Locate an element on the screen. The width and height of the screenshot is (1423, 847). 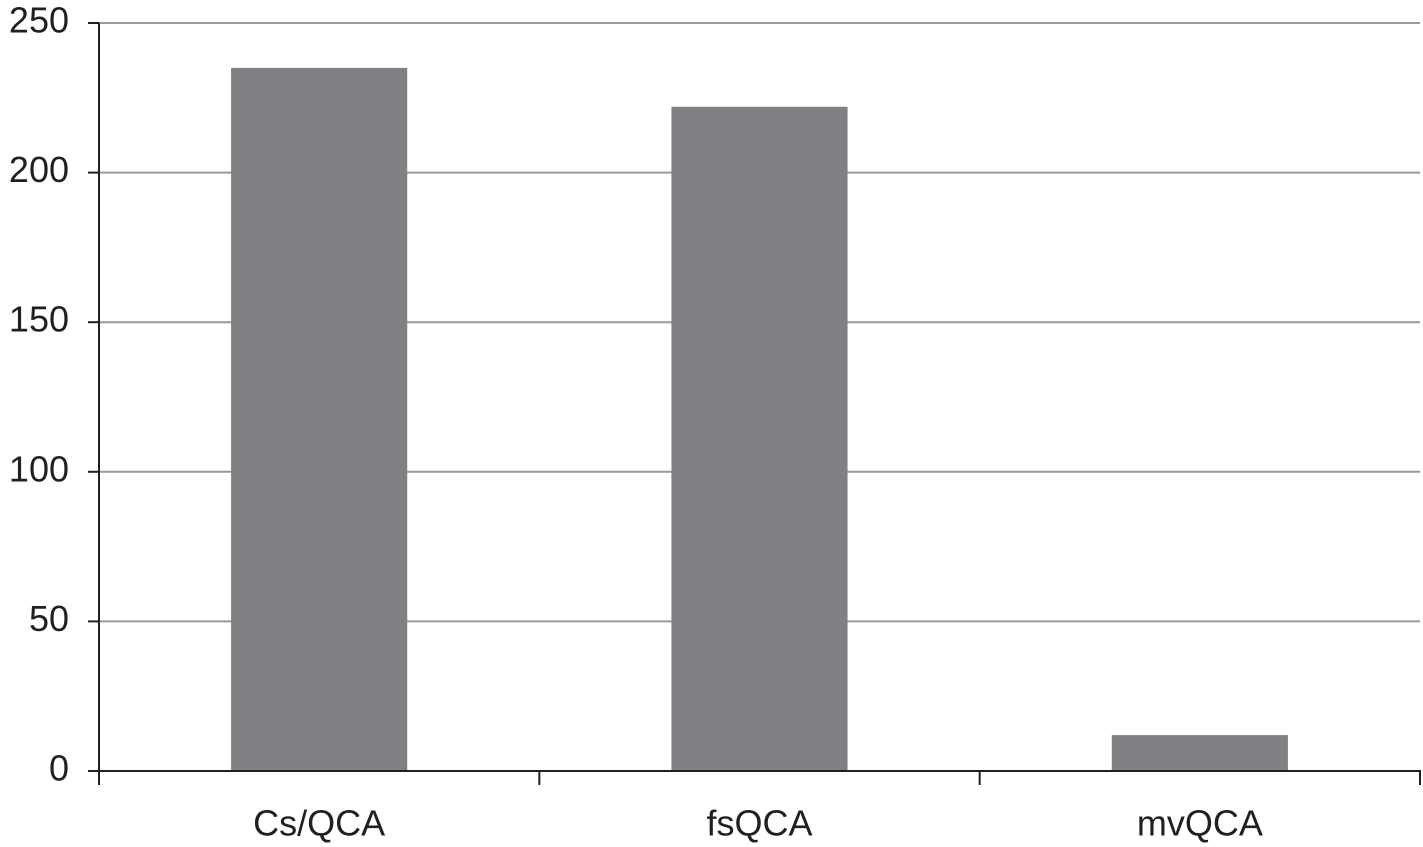
x-tick-label: fsQCA is located at coordinates (759, 823).